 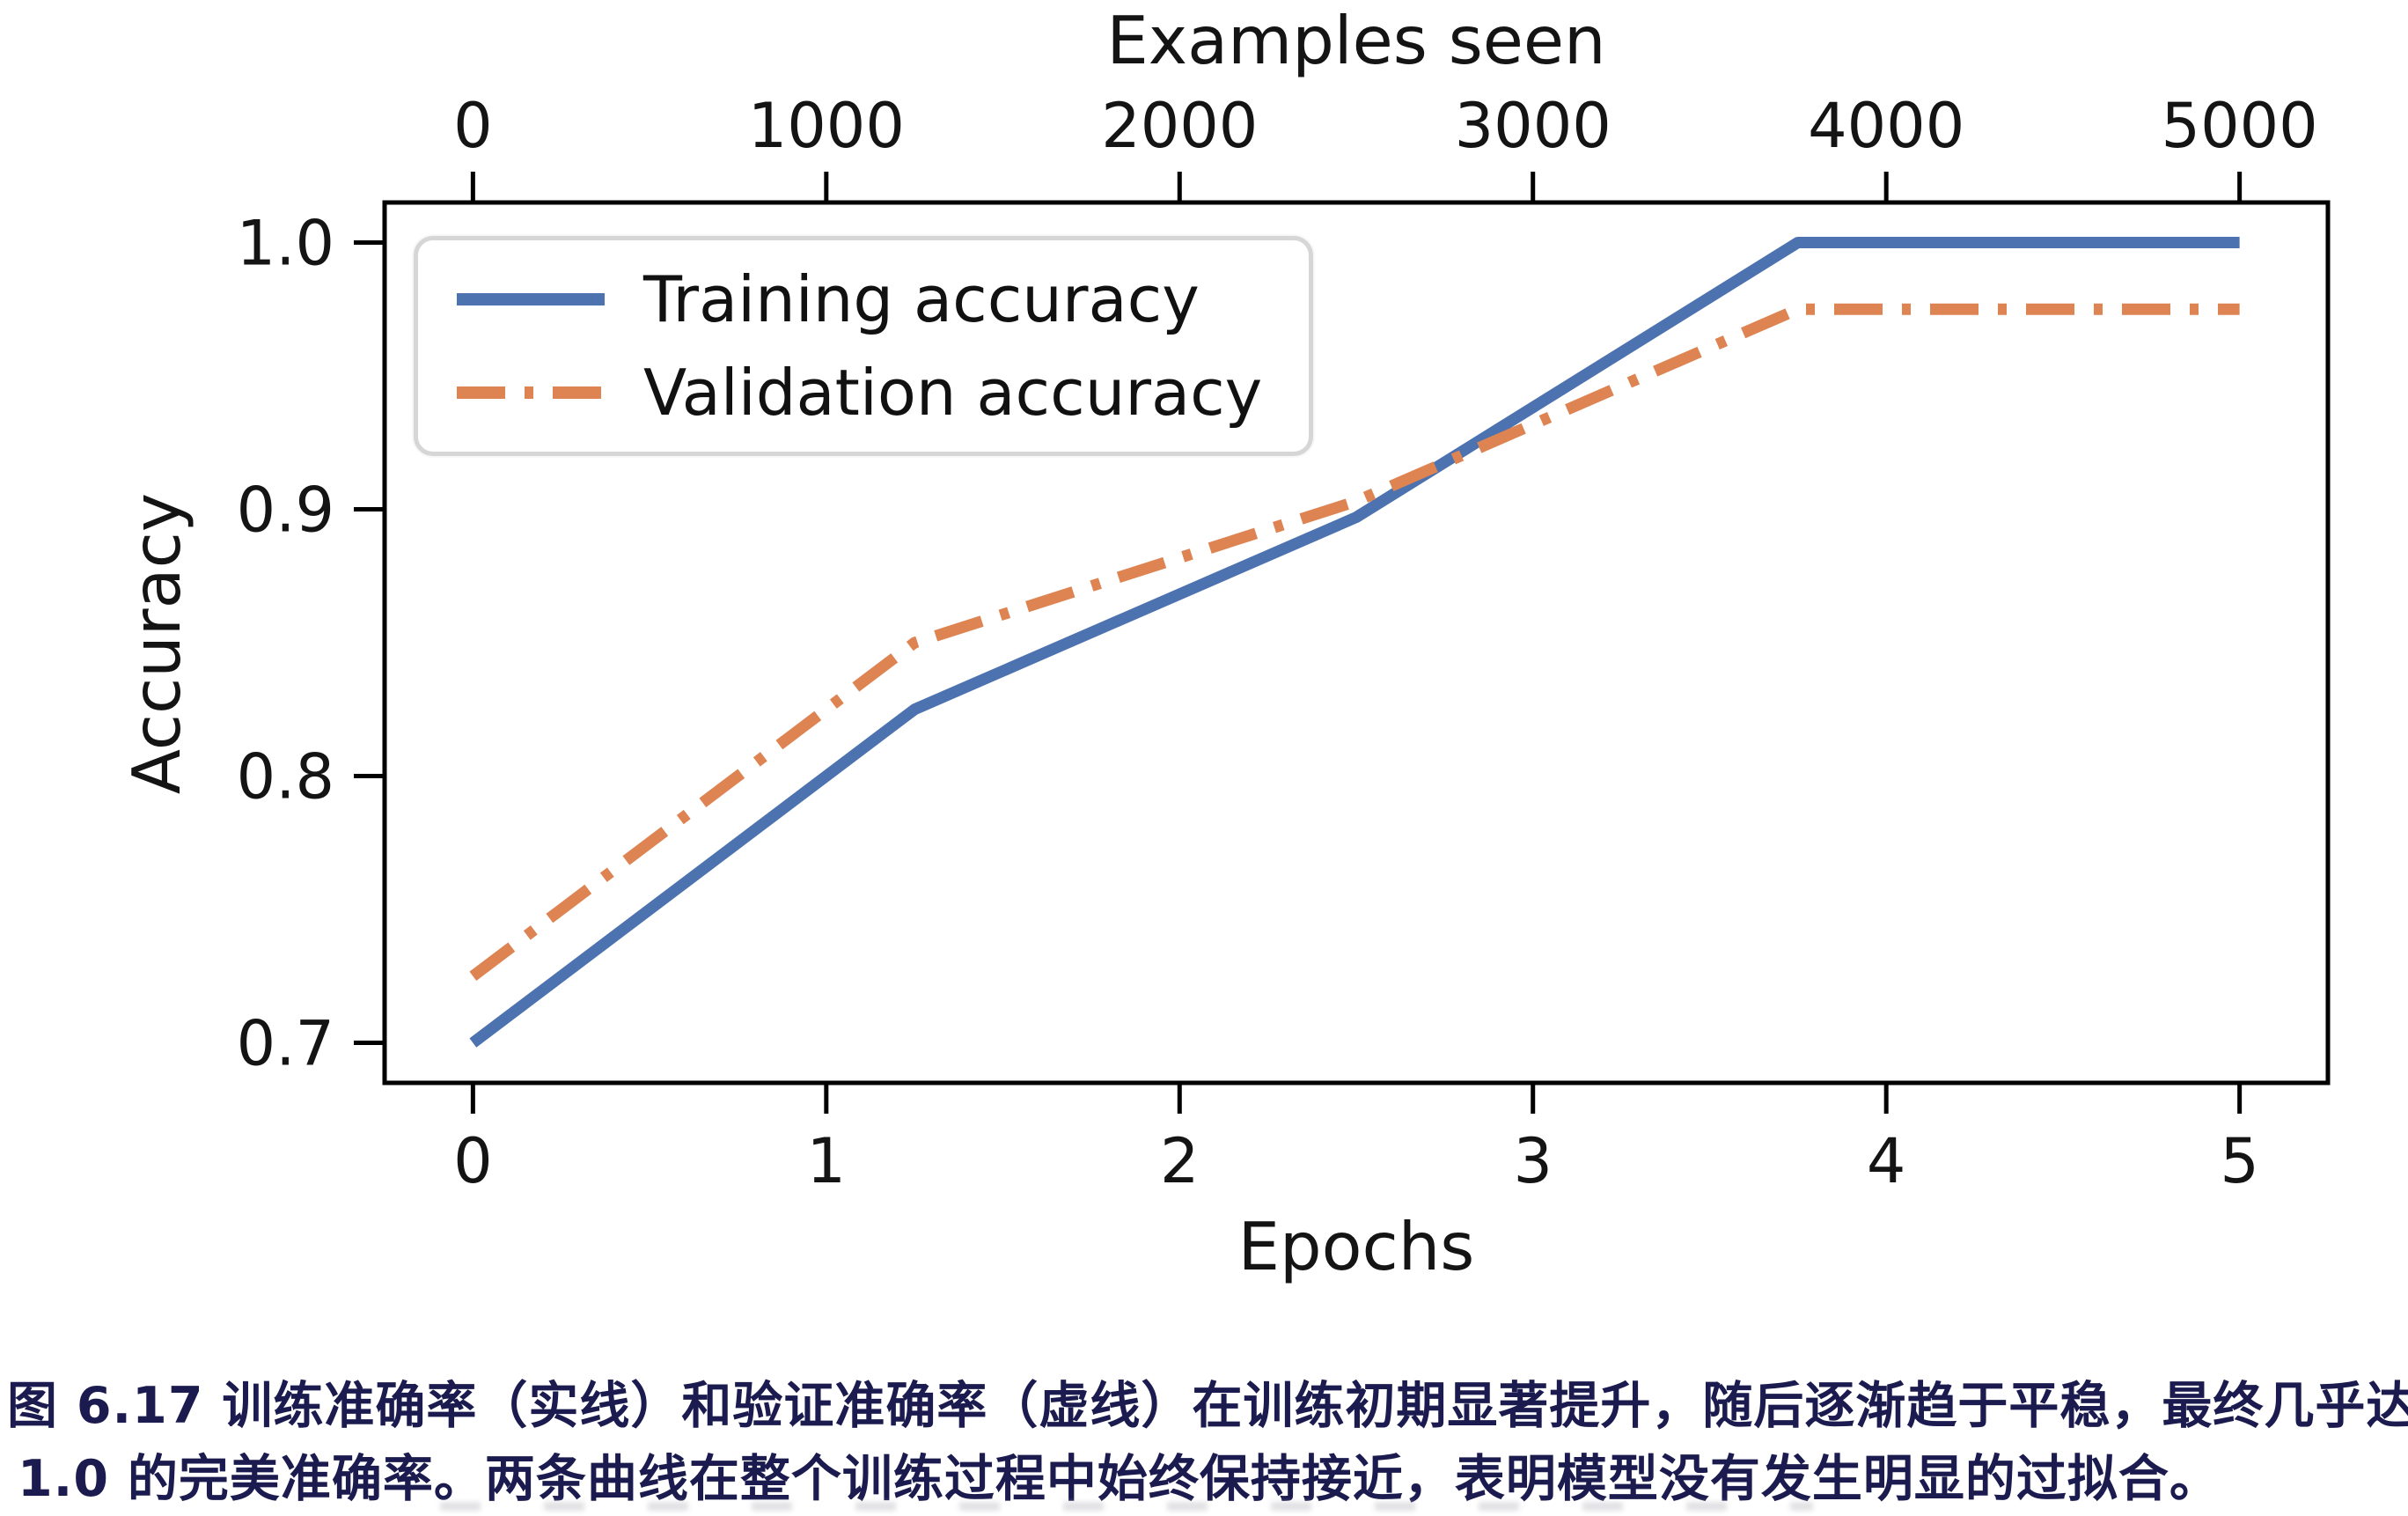 What do you see at coordinates (1126, 1506) in the screenshot?
I see `cropped-text-artifact` at bounding box center [1126, 1506].